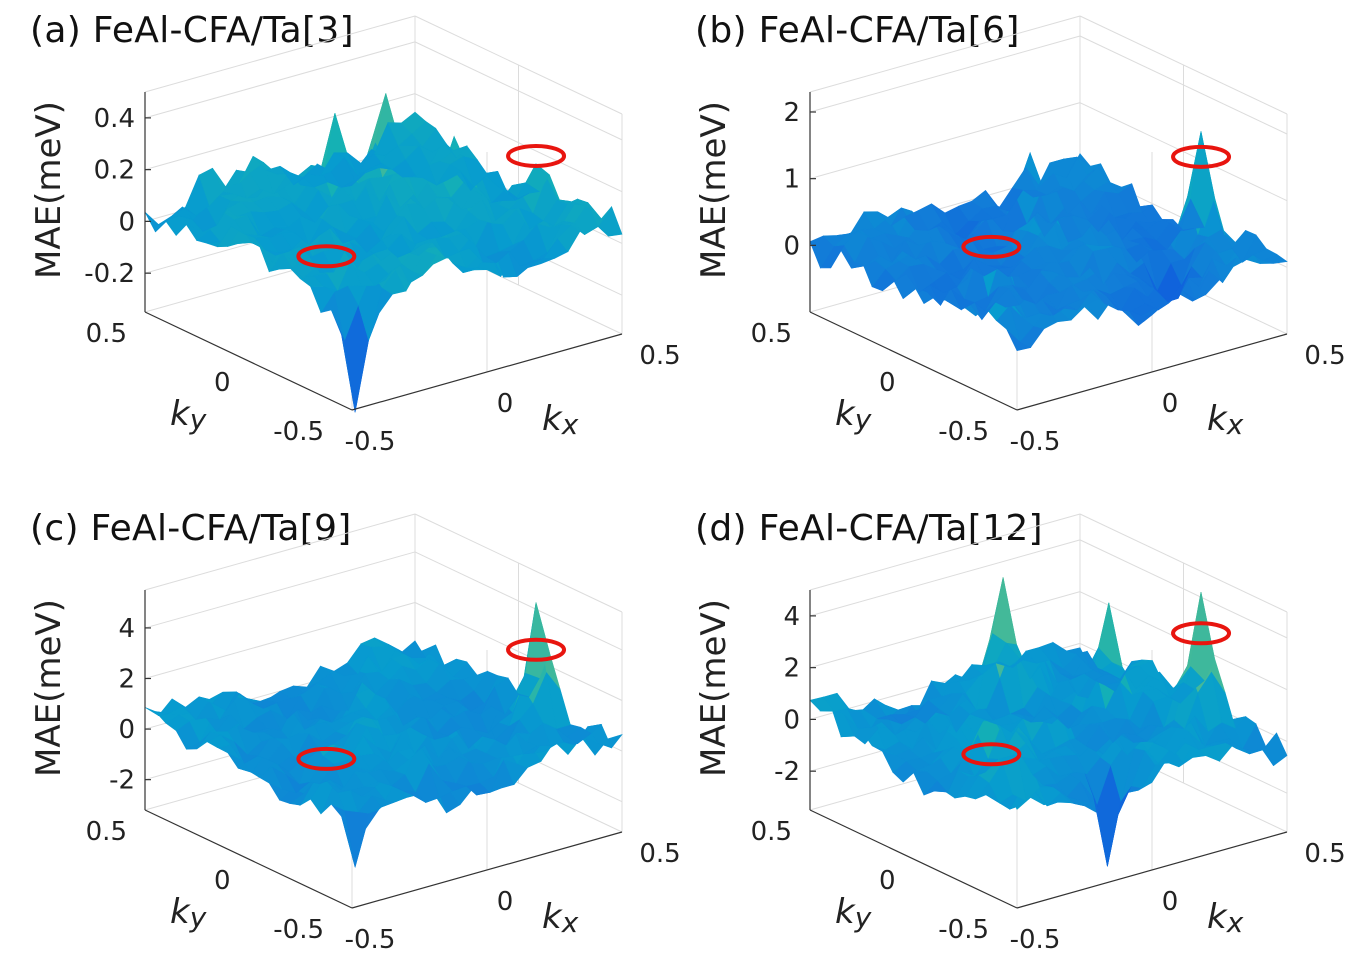 Image resolution: width=1370 pixels, height=979 pixels. I want to click on z-tick-label: 0.2, so click(114, 171).